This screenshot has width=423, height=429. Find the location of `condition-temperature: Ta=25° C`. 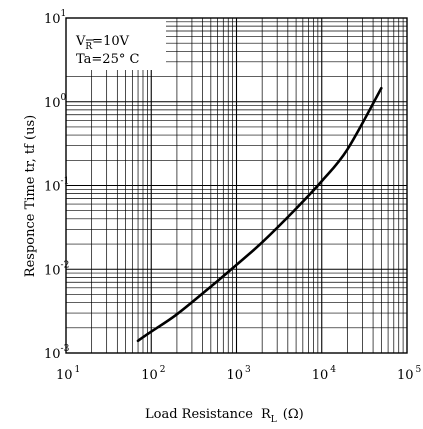

condition-temperature: Ta=25° C is located at coordinates (107, 59).